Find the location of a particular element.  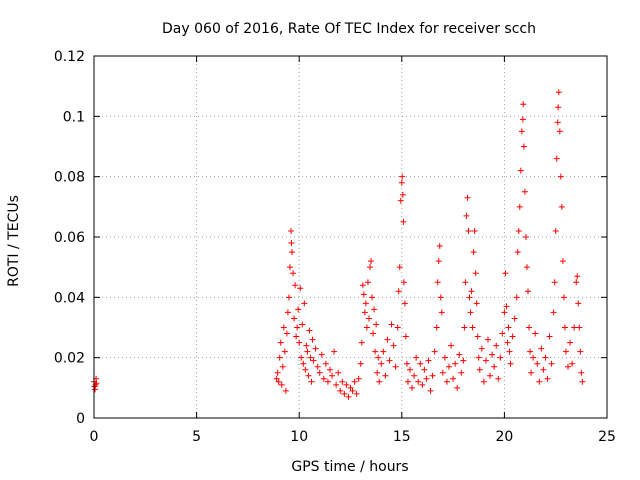

y-tick-label: 0.12 is located at coordinates (69, 57).